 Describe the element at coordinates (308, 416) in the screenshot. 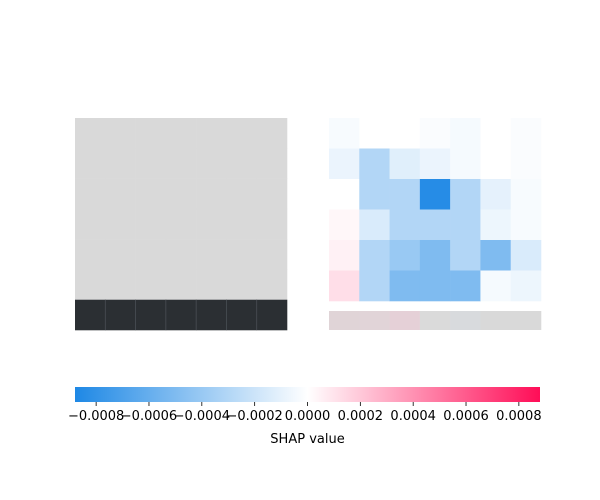

I see `colorbar-tick-label: 0.0000` at that location.